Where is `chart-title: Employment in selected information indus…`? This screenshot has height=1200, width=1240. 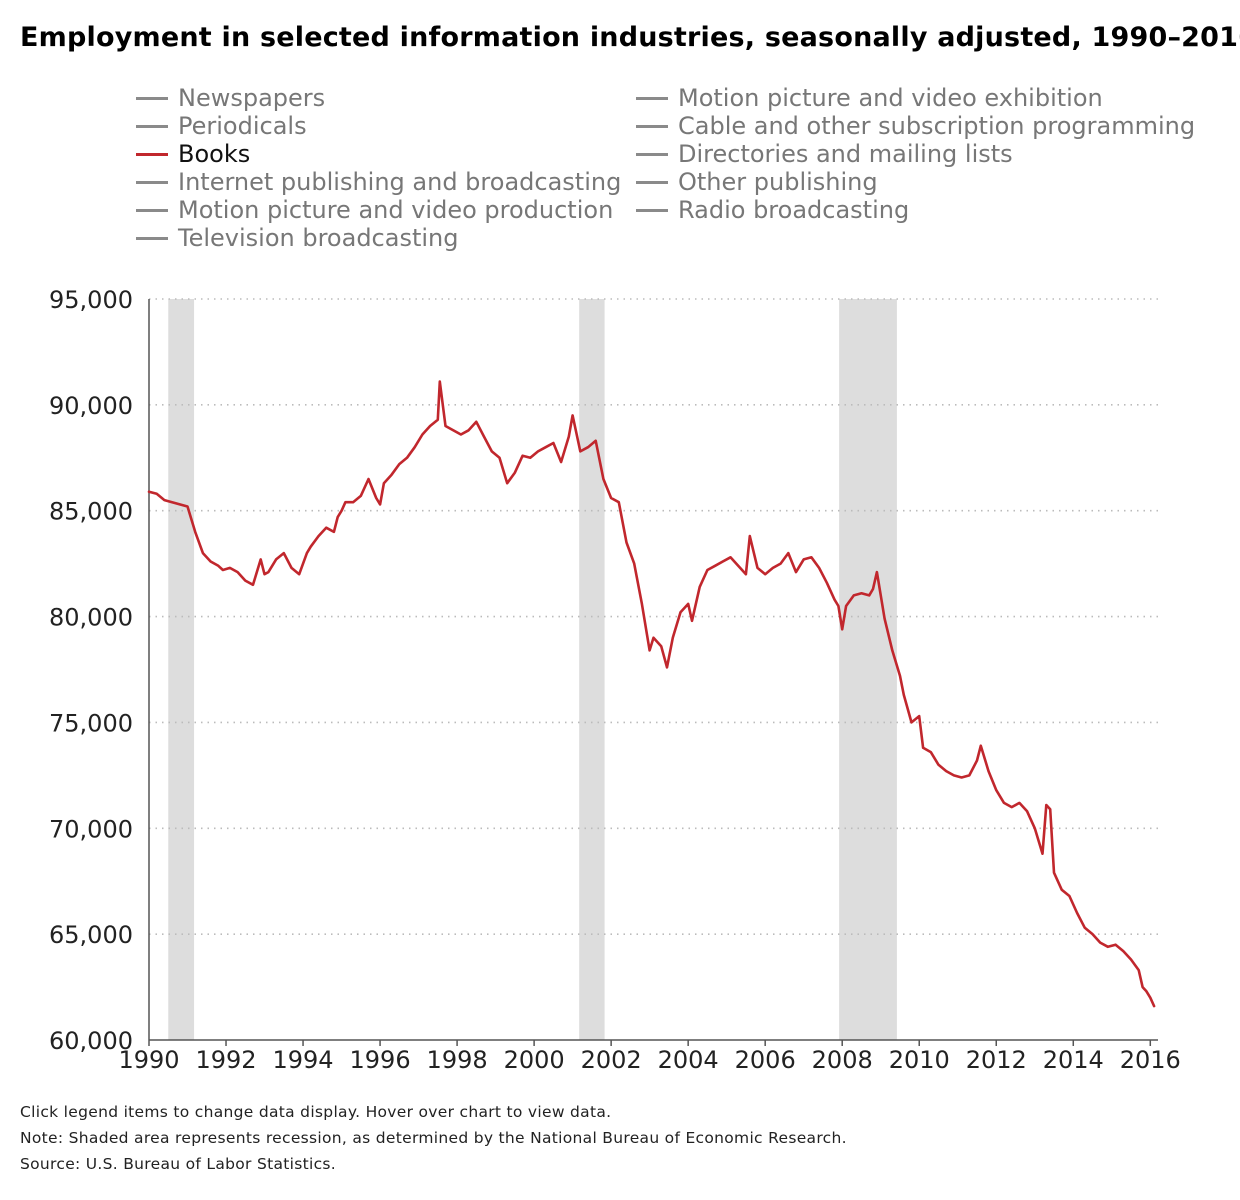
chart-title: Employment in selected information indus… is located at coordinates (630, 37).